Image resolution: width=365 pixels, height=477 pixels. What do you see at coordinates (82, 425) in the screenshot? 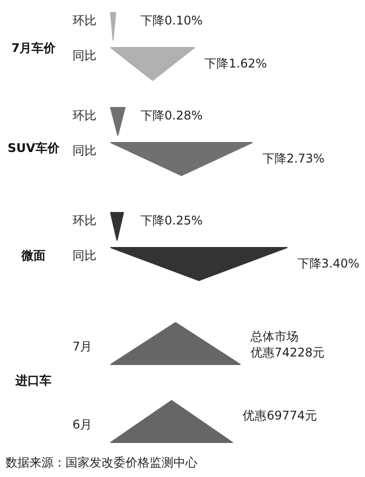
I see `category-label: 6月` at bounding box center [82, 425].